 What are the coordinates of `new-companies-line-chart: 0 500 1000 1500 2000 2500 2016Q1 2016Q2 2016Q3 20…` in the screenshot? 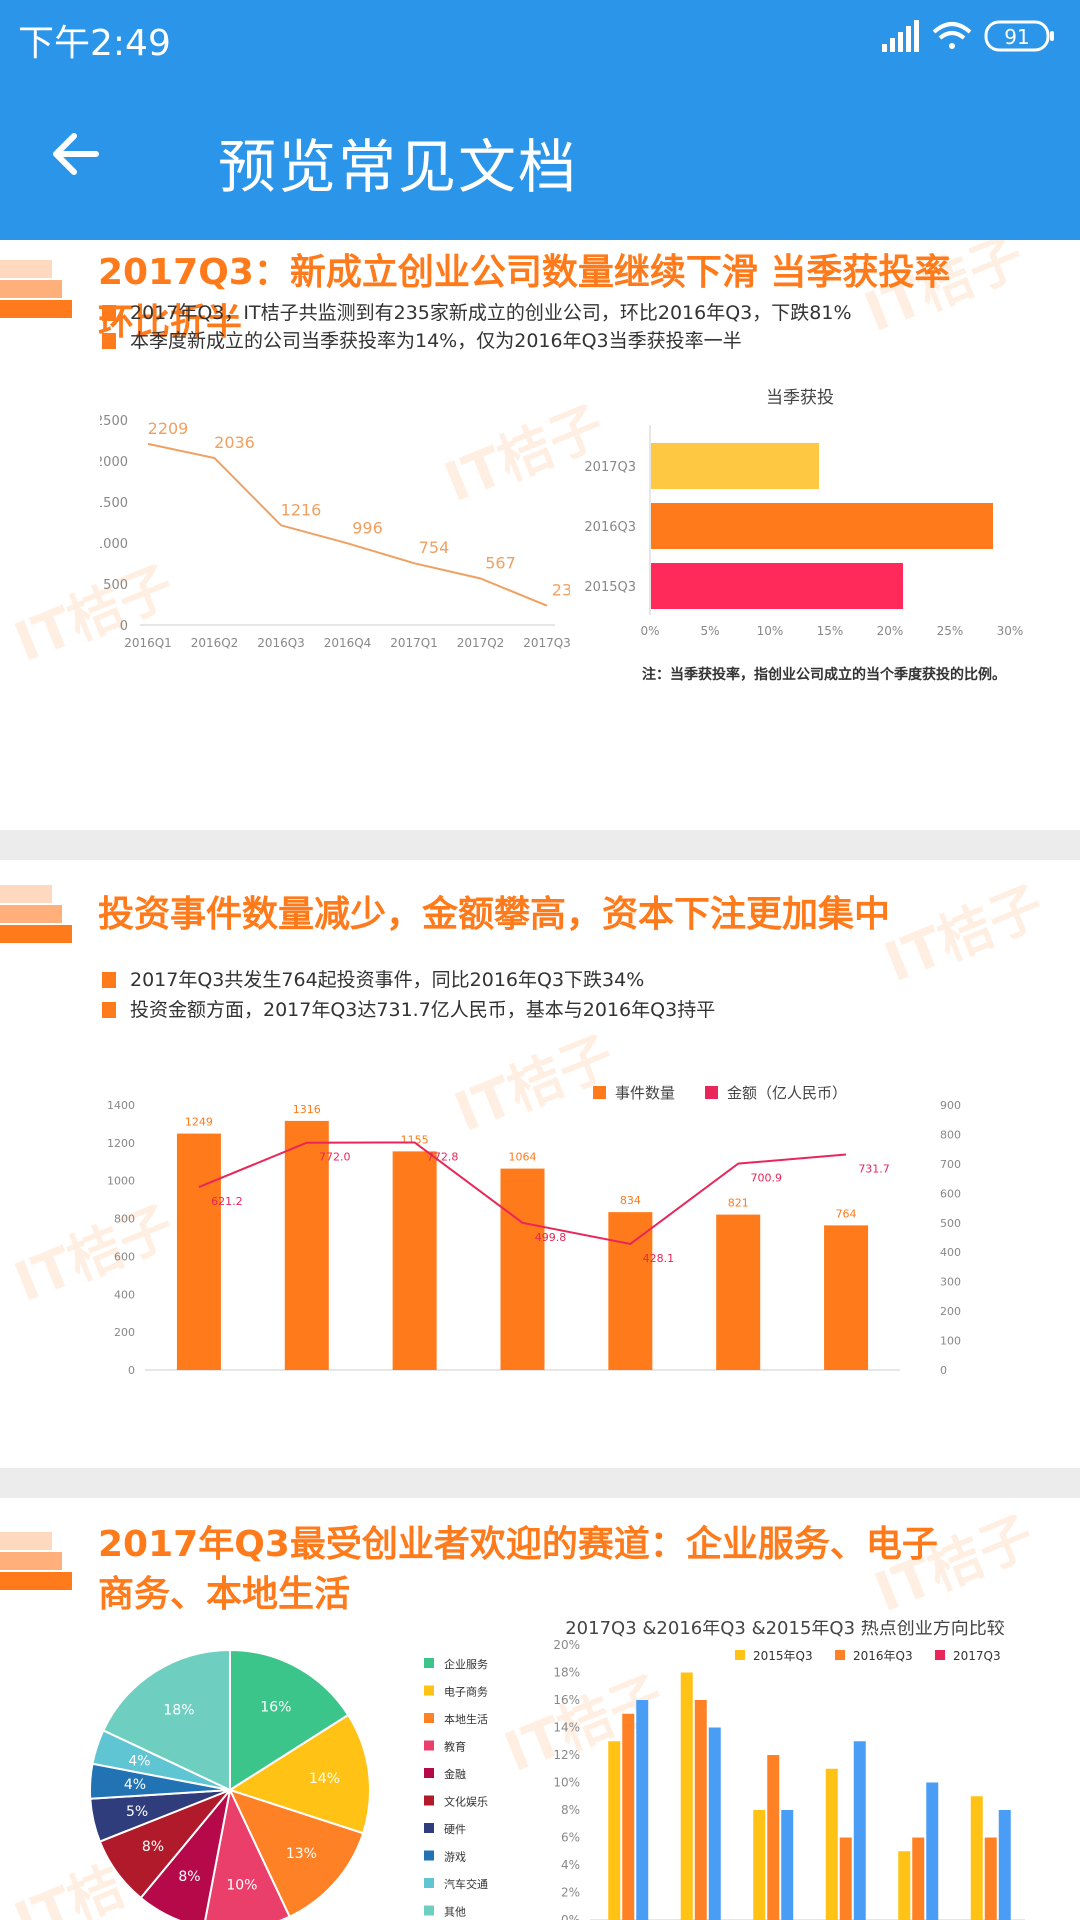 It's located at (335, 532).